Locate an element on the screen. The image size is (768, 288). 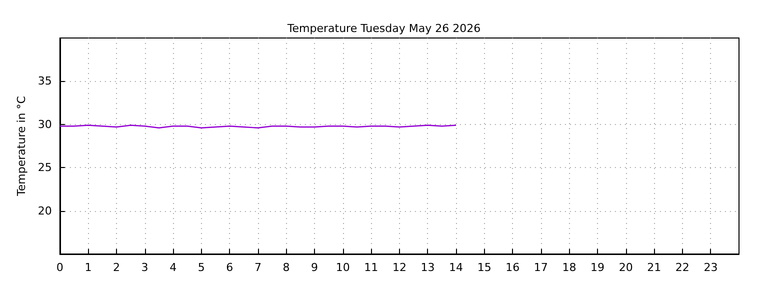
x-tick-label: 5 is located at coordinates (201, 267).